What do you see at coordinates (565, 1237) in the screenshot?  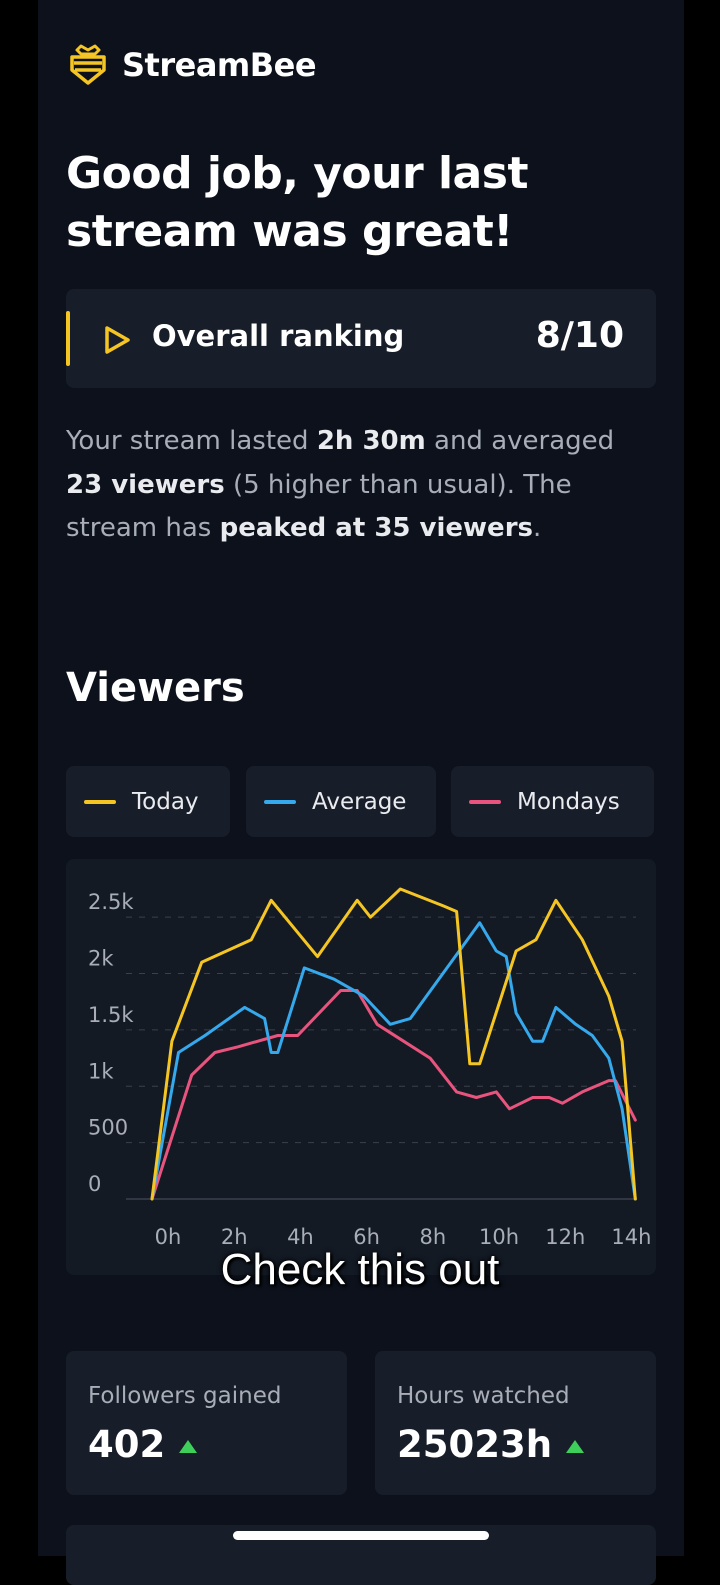 I see `x-tick-label: 12h` at bounding box center [565, 1237].